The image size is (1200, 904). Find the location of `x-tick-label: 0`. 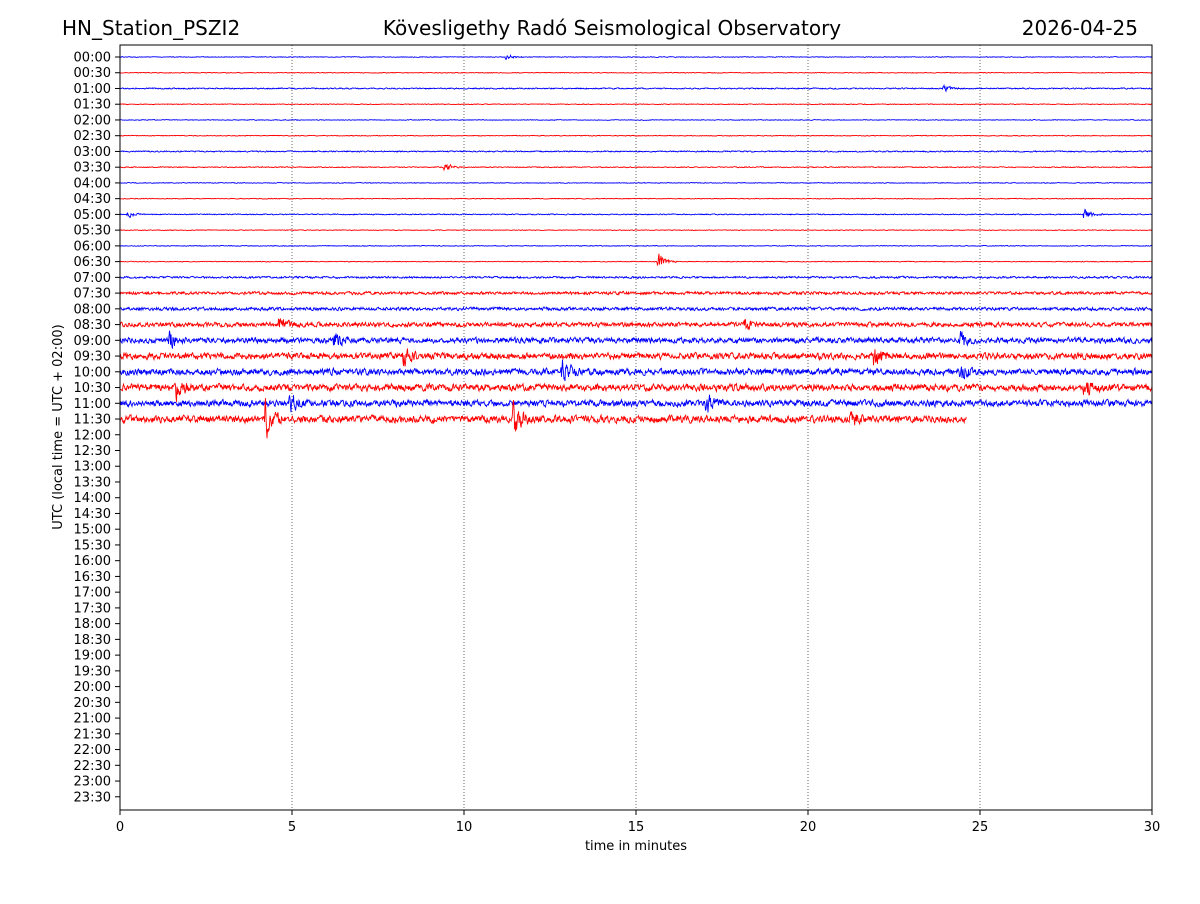

x-tick-label: 0 is located at coordinates (120, 827).